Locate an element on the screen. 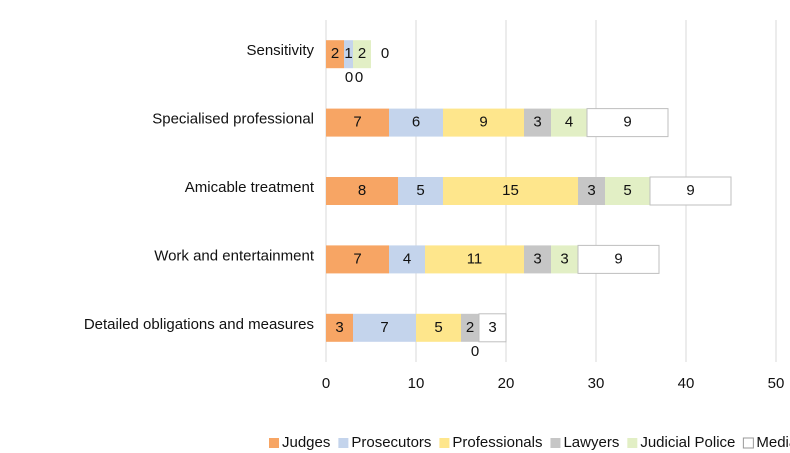 The height and width of the screenshot is (453, 790). legend-label: Judicial Police is located at coordinates (687, 442).